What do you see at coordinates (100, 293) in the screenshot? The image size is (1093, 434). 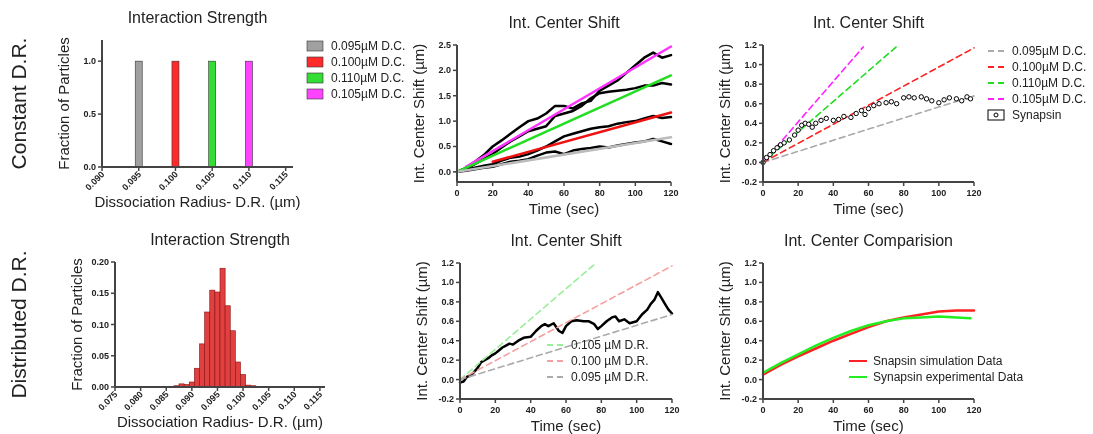 I see `y-tick-label: 0.15` at bounding box center [100, 293].